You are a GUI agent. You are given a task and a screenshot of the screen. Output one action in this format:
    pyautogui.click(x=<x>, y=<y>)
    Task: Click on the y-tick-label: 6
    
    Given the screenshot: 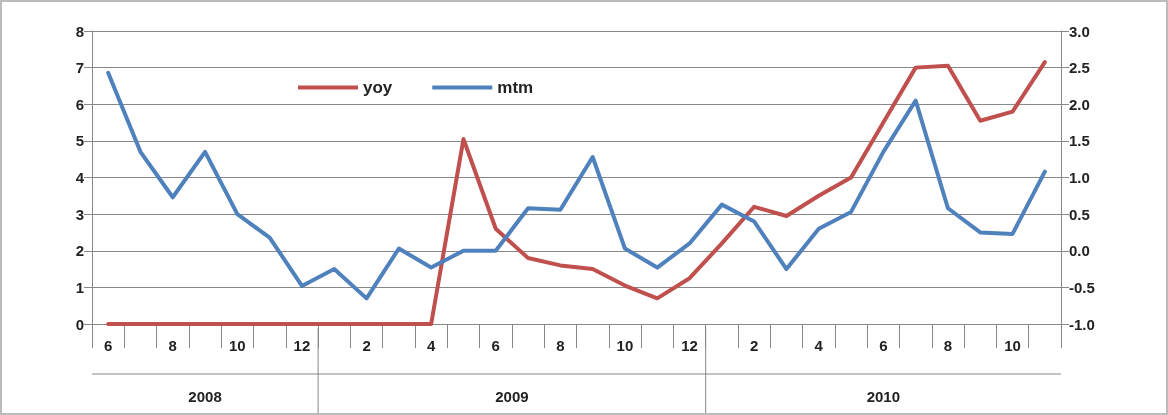 What is the action you would take?
    pyautogui.click(x=79, y=104)
    